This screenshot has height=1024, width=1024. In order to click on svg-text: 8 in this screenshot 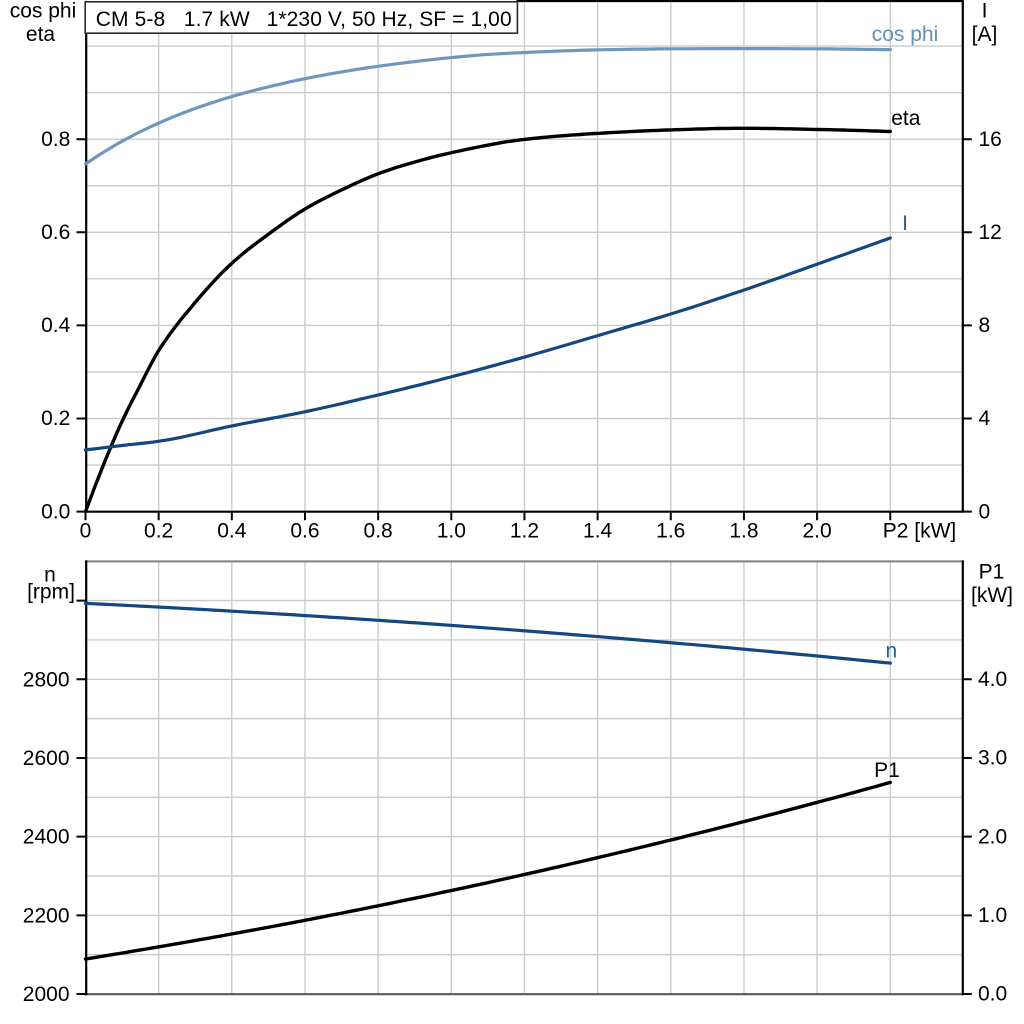, I will do `click(985, 325)`.